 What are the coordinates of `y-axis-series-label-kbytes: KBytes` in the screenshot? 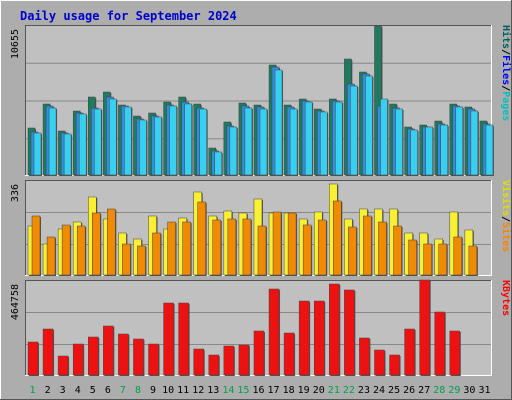 It's located at (505, 298).